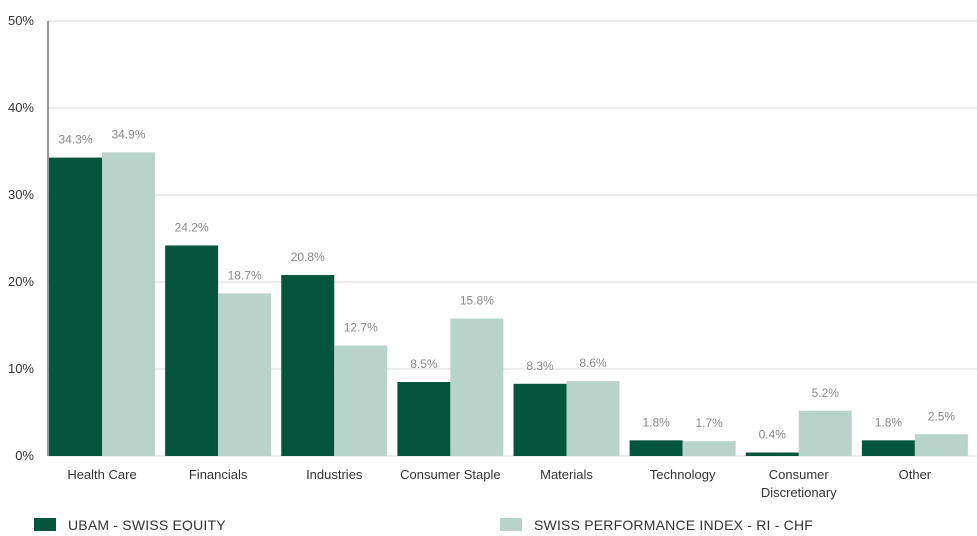 This screenshot has height=536, width=977. I want to click on data-label: 8.5%, so click(424, 364).